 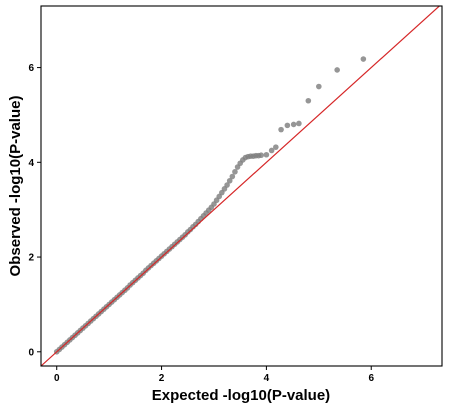 I want to click on y-axis-label: Observed -log10(P-value), so click(x=15, y=186).